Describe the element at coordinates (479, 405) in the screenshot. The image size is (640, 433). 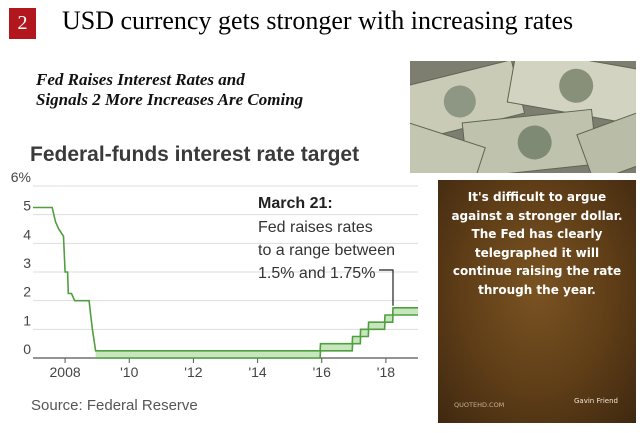
I see `quote-site: QUOTEHD.COM` at that location.